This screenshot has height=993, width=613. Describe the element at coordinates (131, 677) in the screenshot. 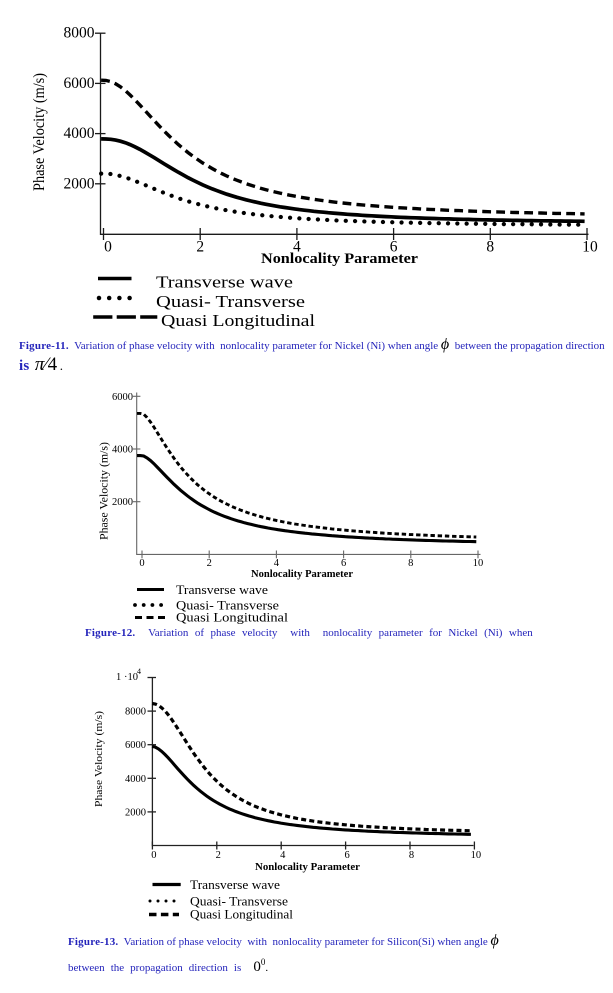

I see `svg-text: ·10` at that location.